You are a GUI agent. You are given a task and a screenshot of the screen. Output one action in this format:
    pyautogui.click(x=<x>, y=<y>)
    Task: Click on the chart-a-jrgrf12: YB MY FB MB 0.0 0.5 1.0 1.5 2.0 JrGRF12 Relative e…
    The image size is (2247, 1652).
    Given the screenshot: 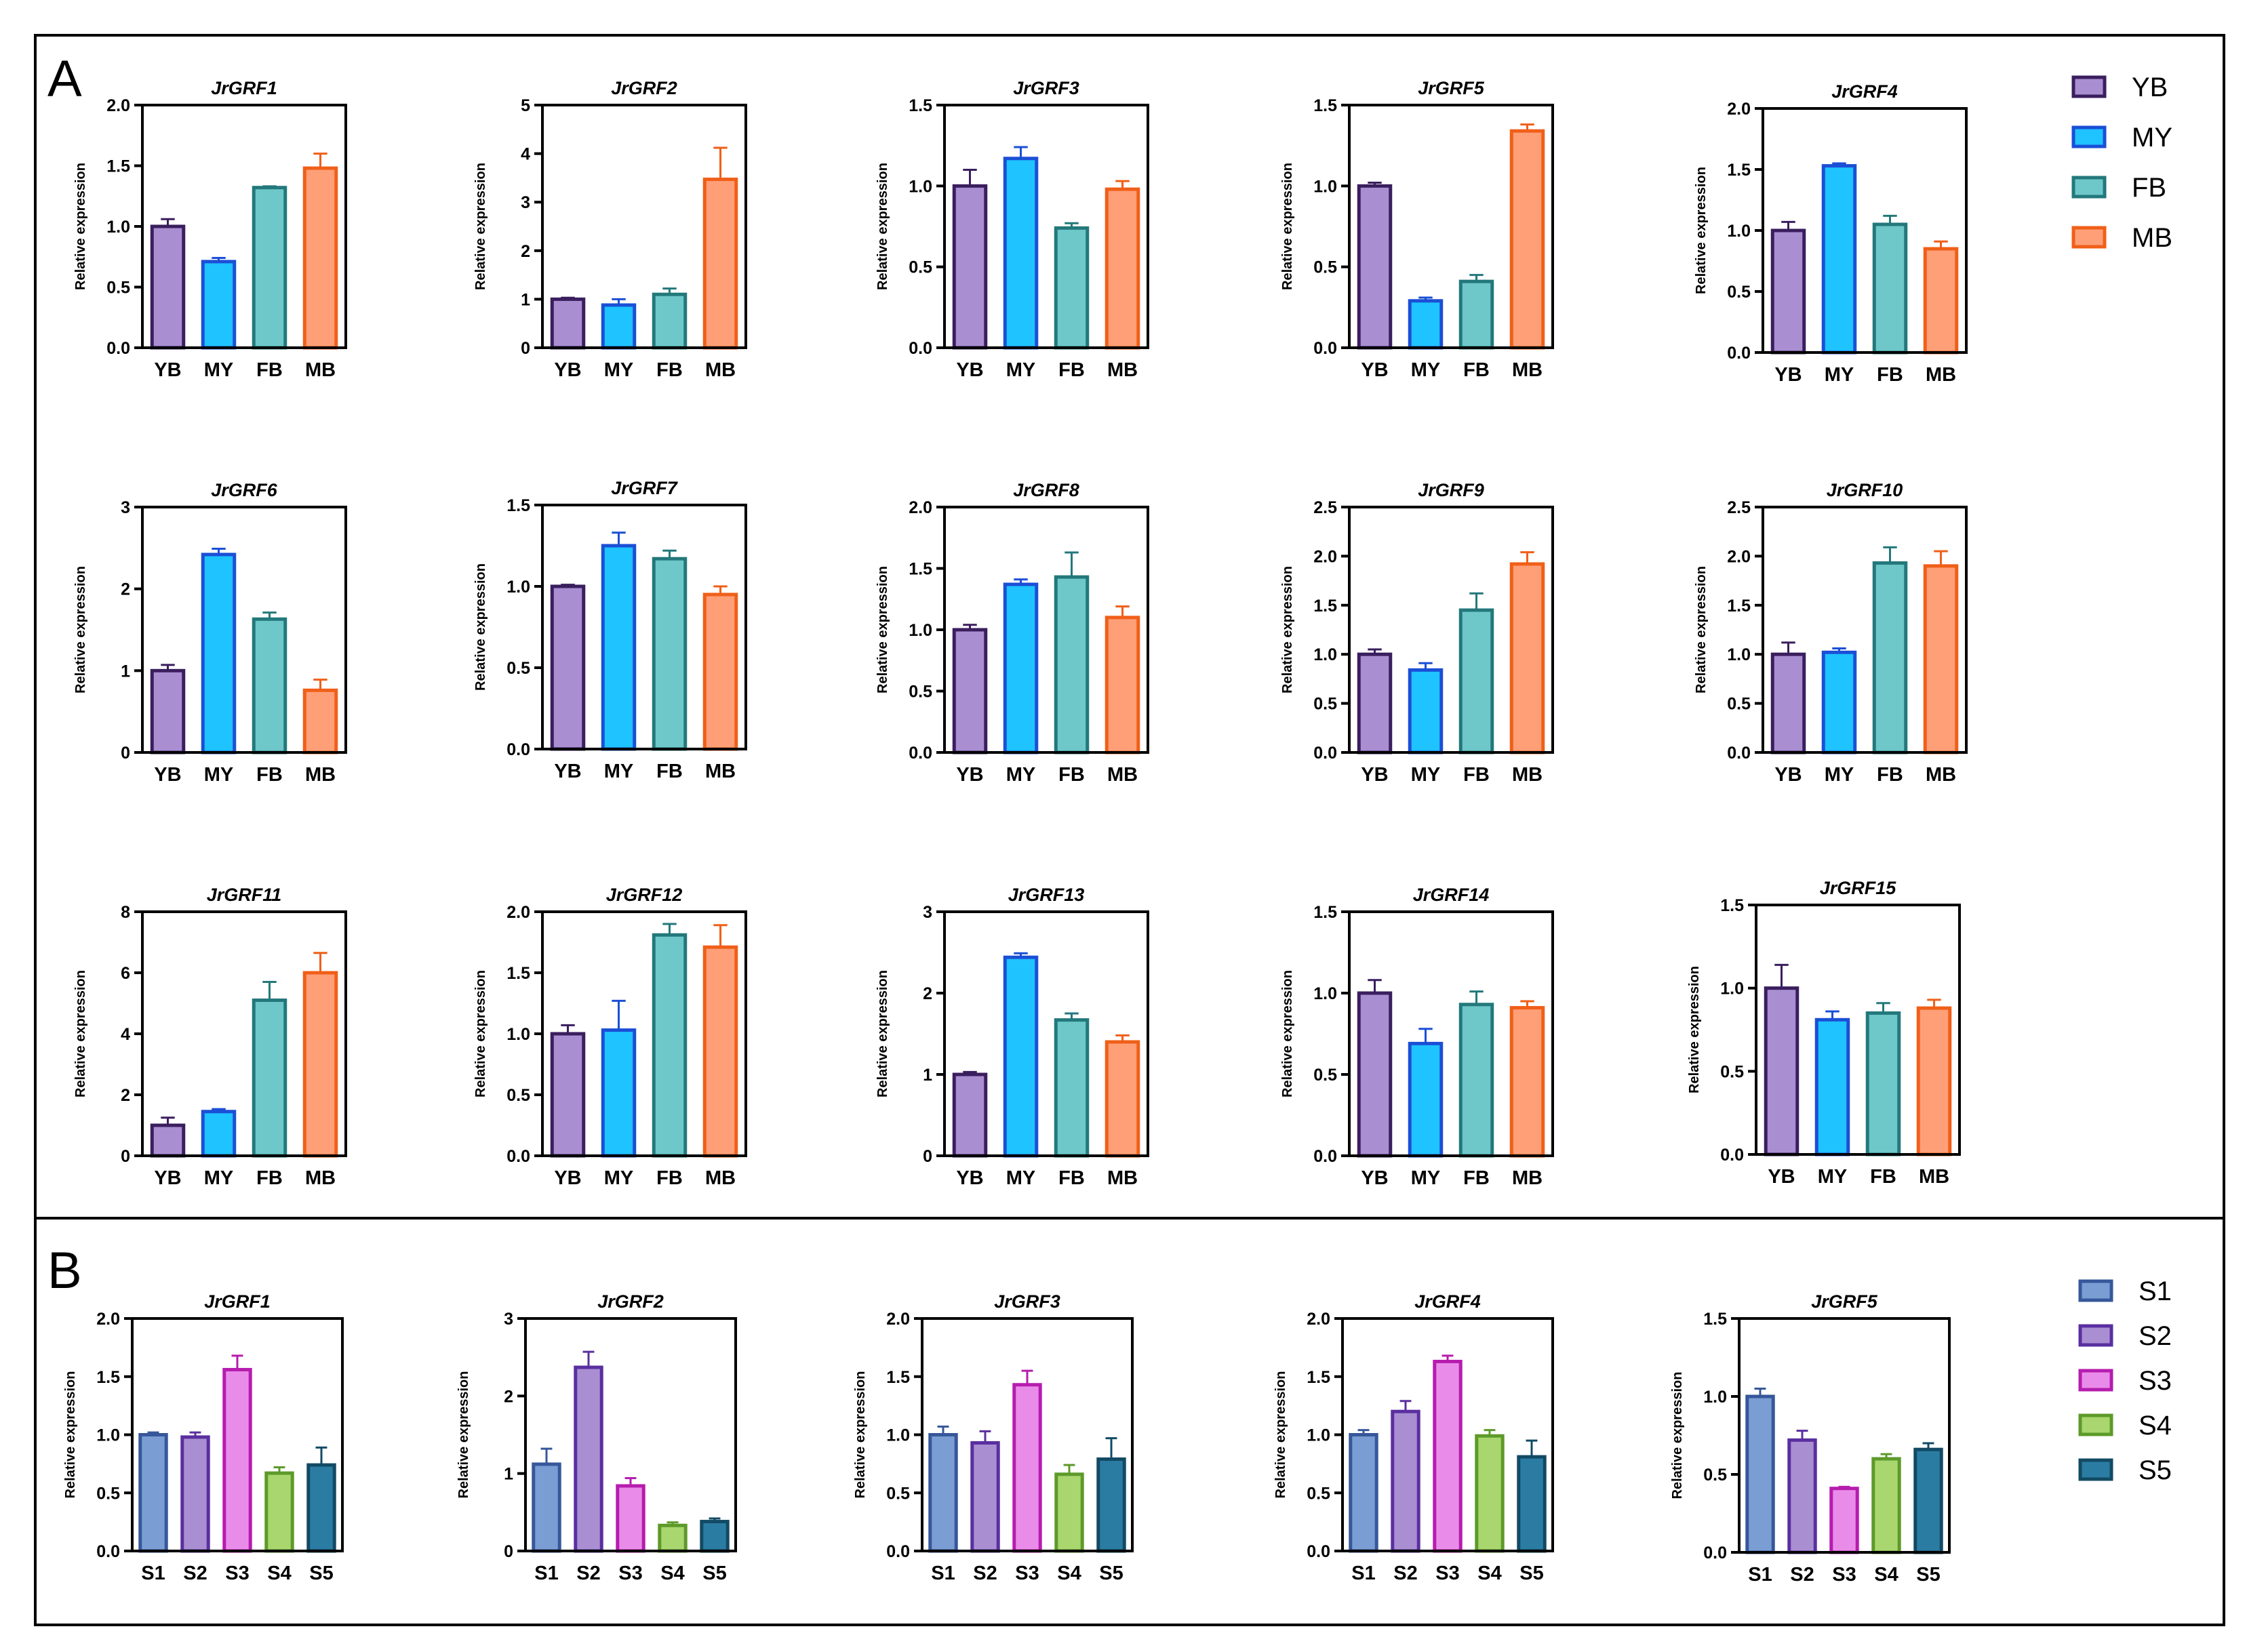 What is the action you would take?
    pyautogui.click(x=610, y=1037)
    